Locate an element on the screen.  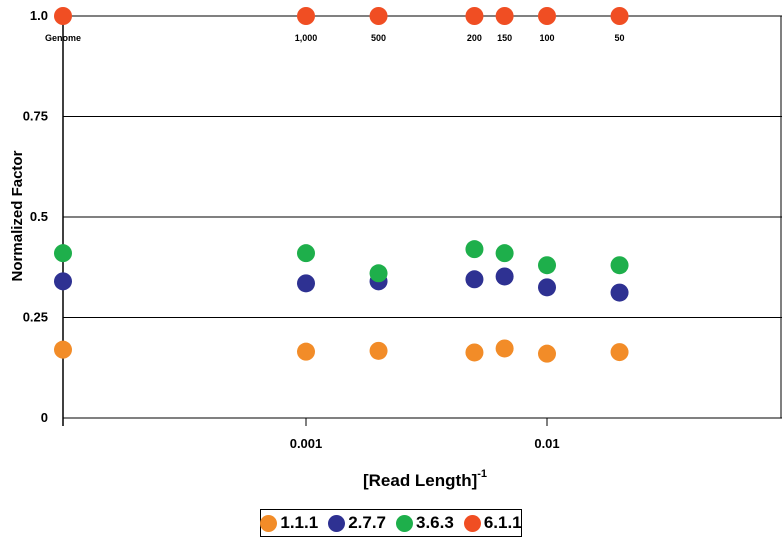
legend-label: 1.1.1 is located at coordinates (299, 522).